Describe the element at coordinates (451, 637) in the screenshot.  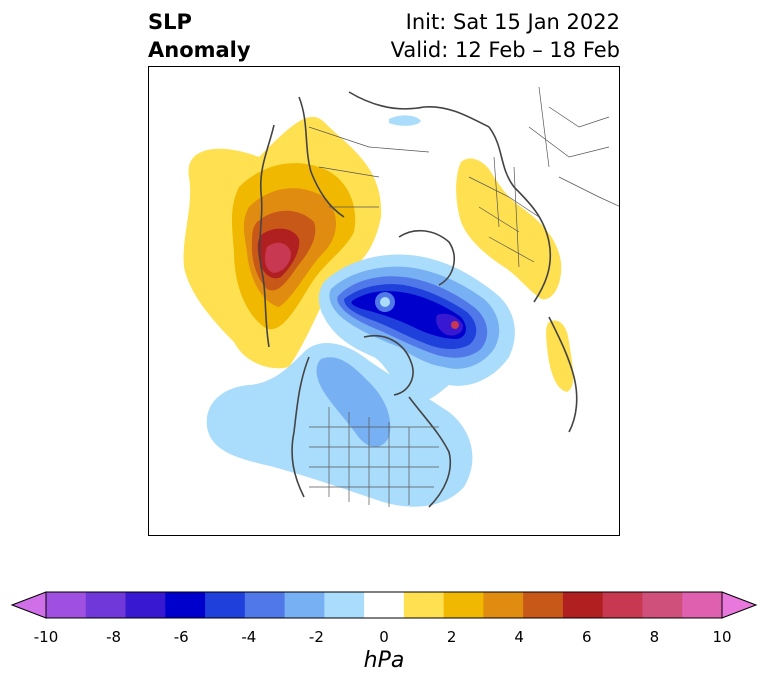
I see `colorbar-tick-label: 2` at that location.